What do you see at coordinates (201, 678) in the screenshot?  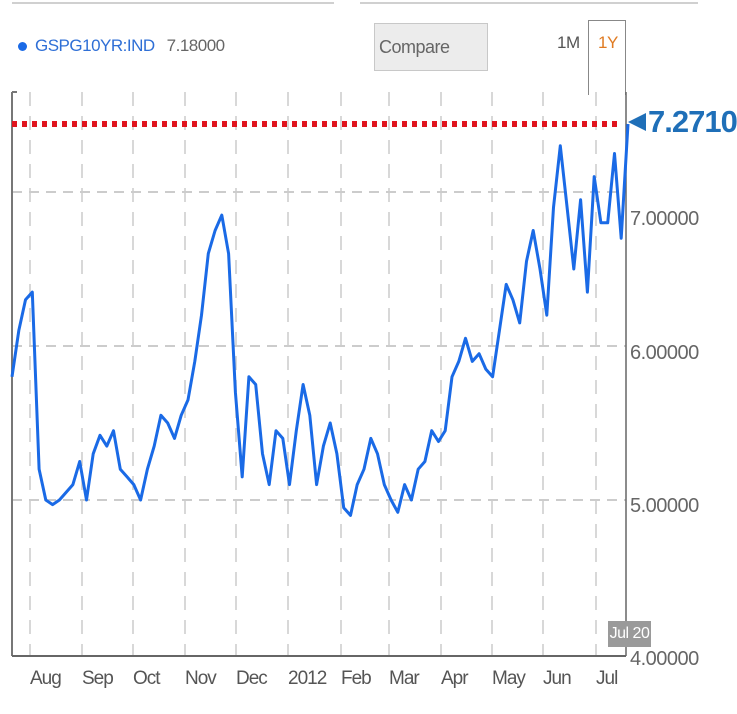 I see `x-tick-label: Nov` at bounding box center [201, 678].